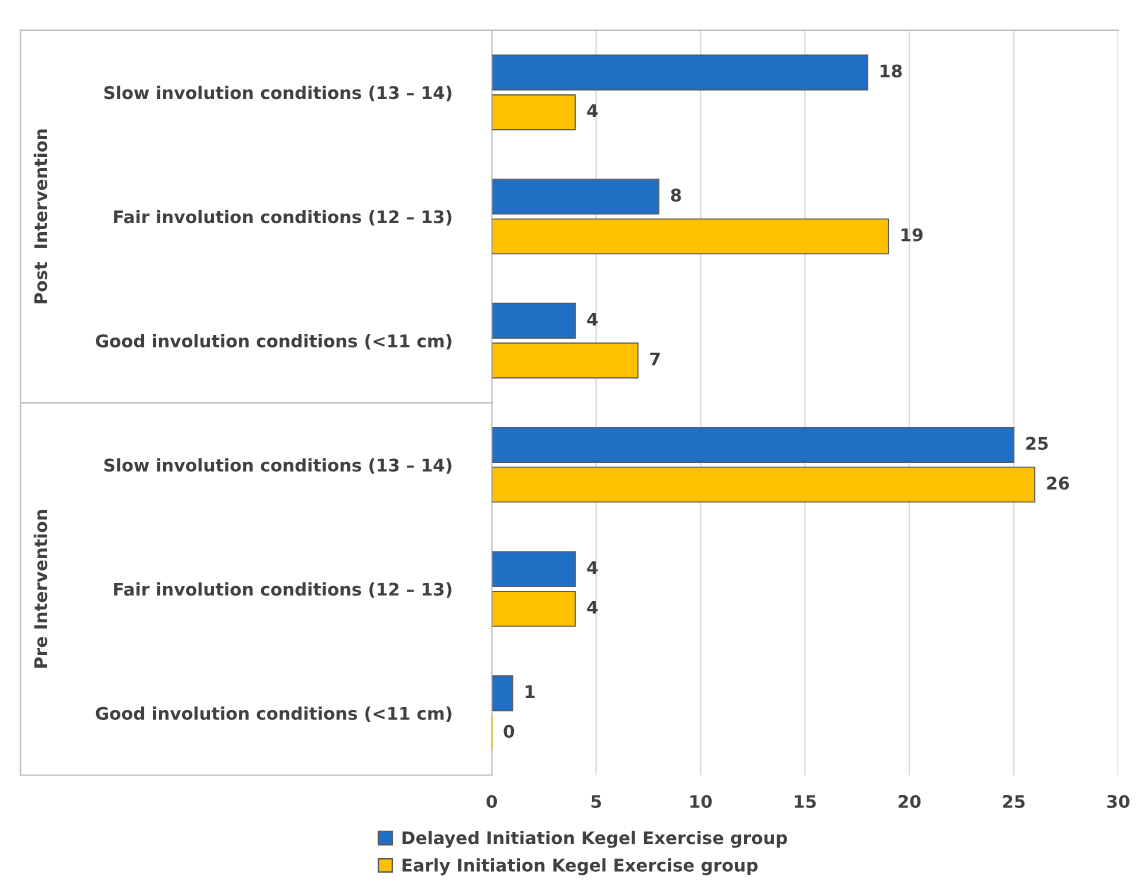 The image size is (1141, 891). Describe the element at coordinates (40, 589) in the screenshot. I see `text: Pre Intervention` at that location.